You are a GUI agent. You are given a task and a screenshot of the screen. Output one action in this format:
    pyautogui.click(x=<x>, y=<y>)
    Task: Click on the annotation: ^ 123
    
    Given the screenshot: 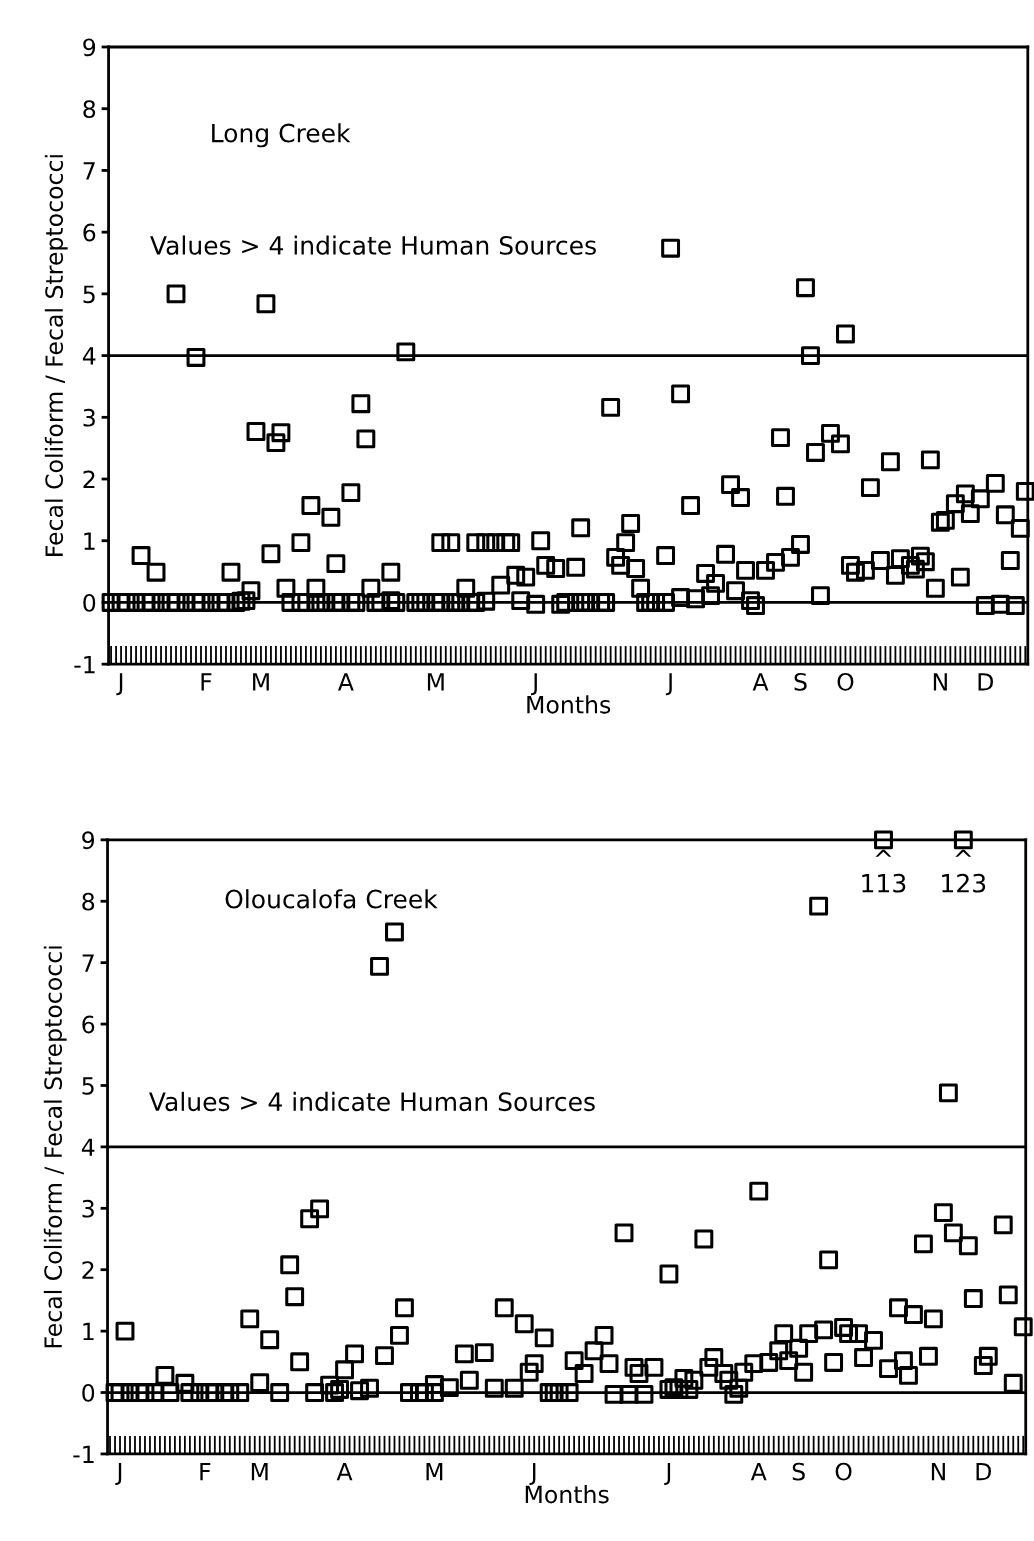 What is the action you would take?
    pyautogui.click(x=964, y=871)
    